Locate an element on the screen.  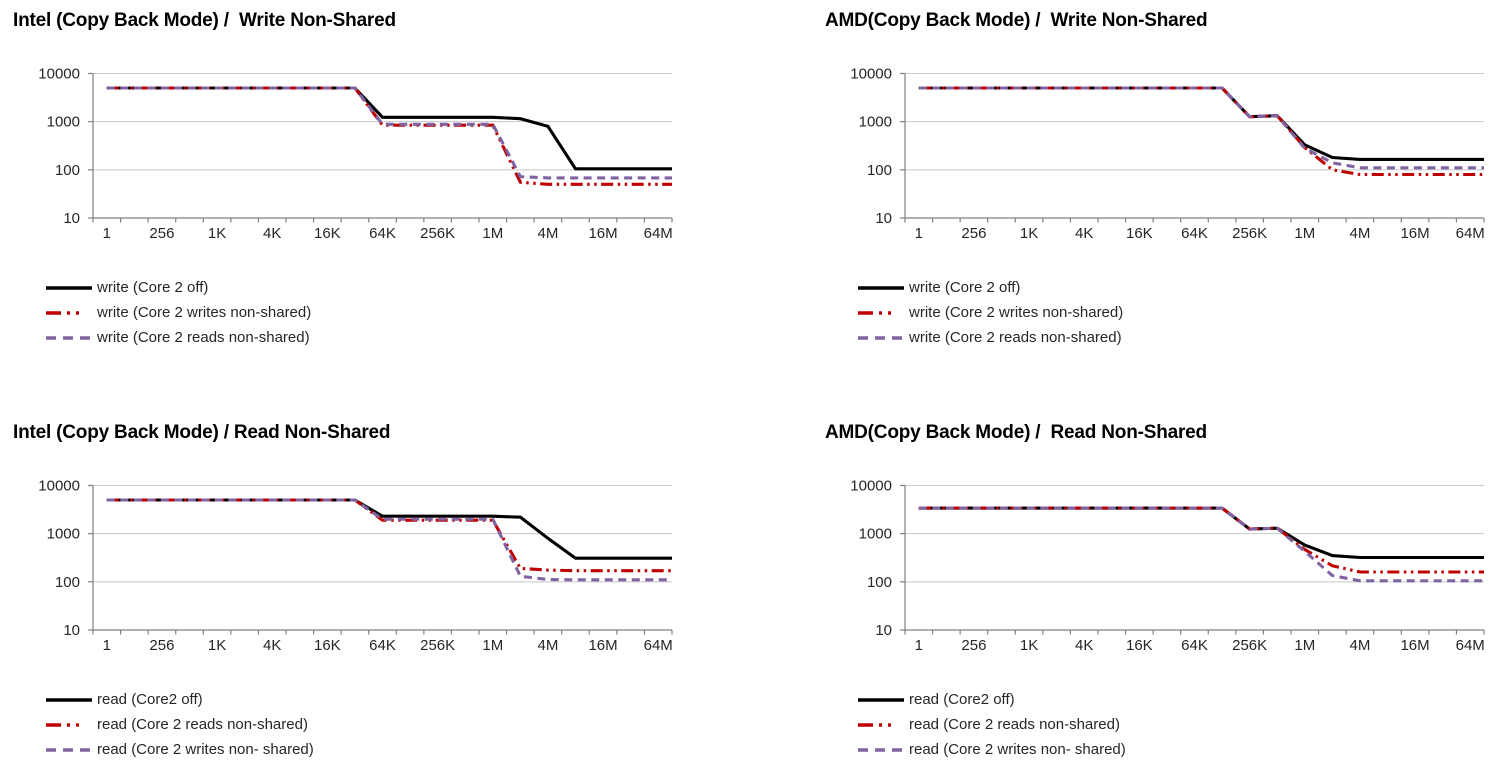
legend-item: write (Core 2 reads non-shared) is located at coordinates (178, 337).